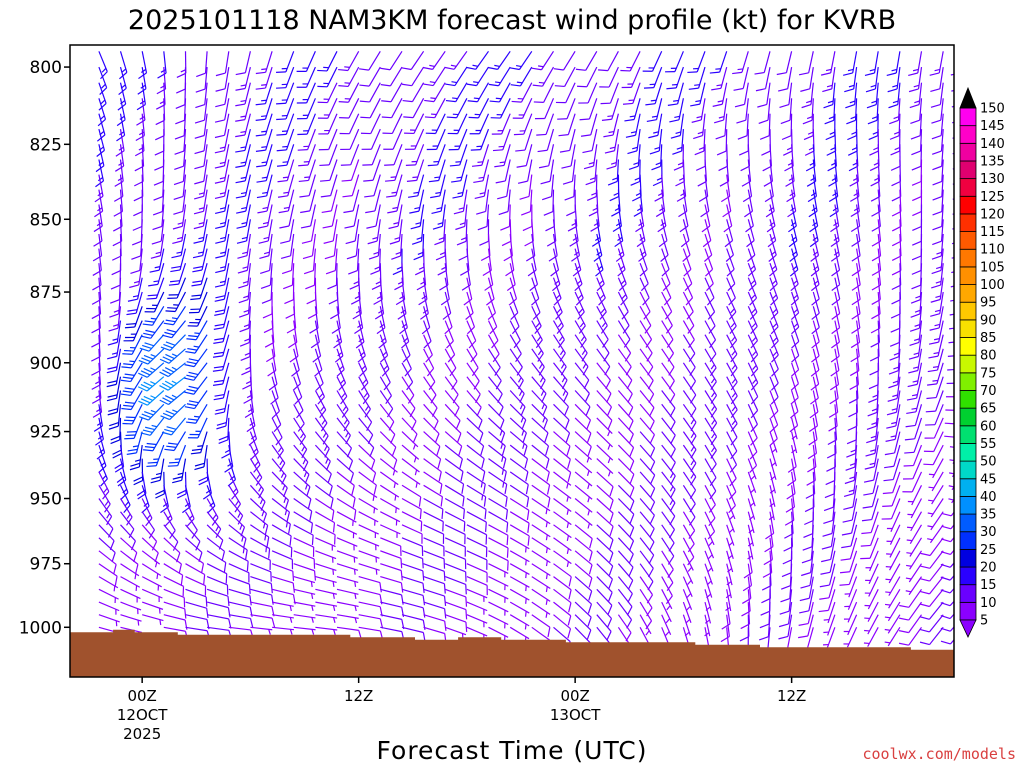 This screenshot has height=768, width=1024. Describe the element at coordinates (992, 161) in the screenshot. I see `colorbar-label: 135` at that location.